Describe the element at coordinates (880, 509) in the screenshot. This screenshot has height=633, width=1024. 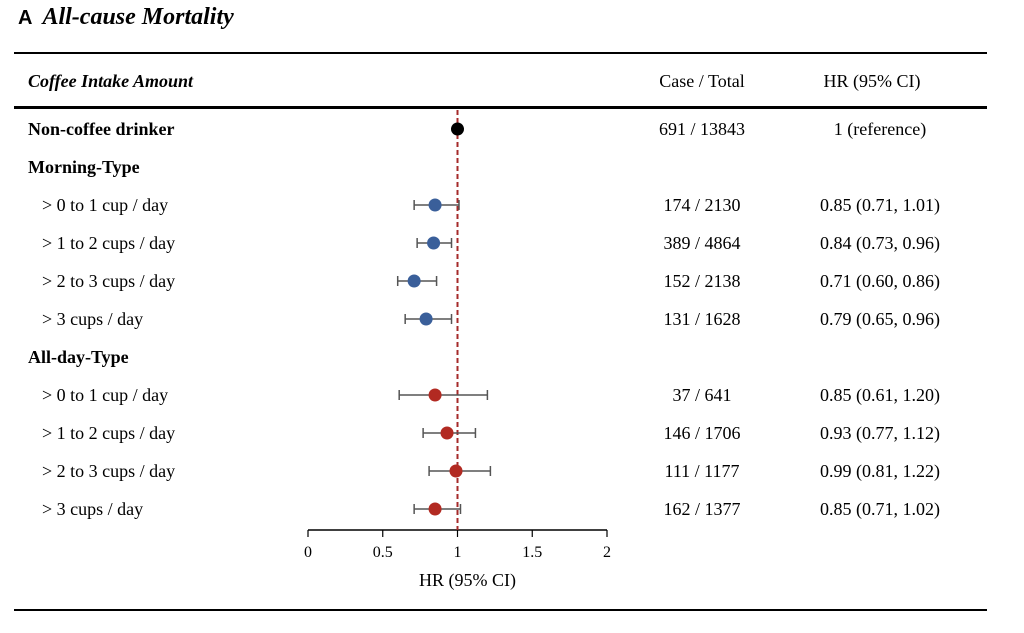
I see `hr-ci-cell: 0.85 (0.71, 1.02)` at that location.